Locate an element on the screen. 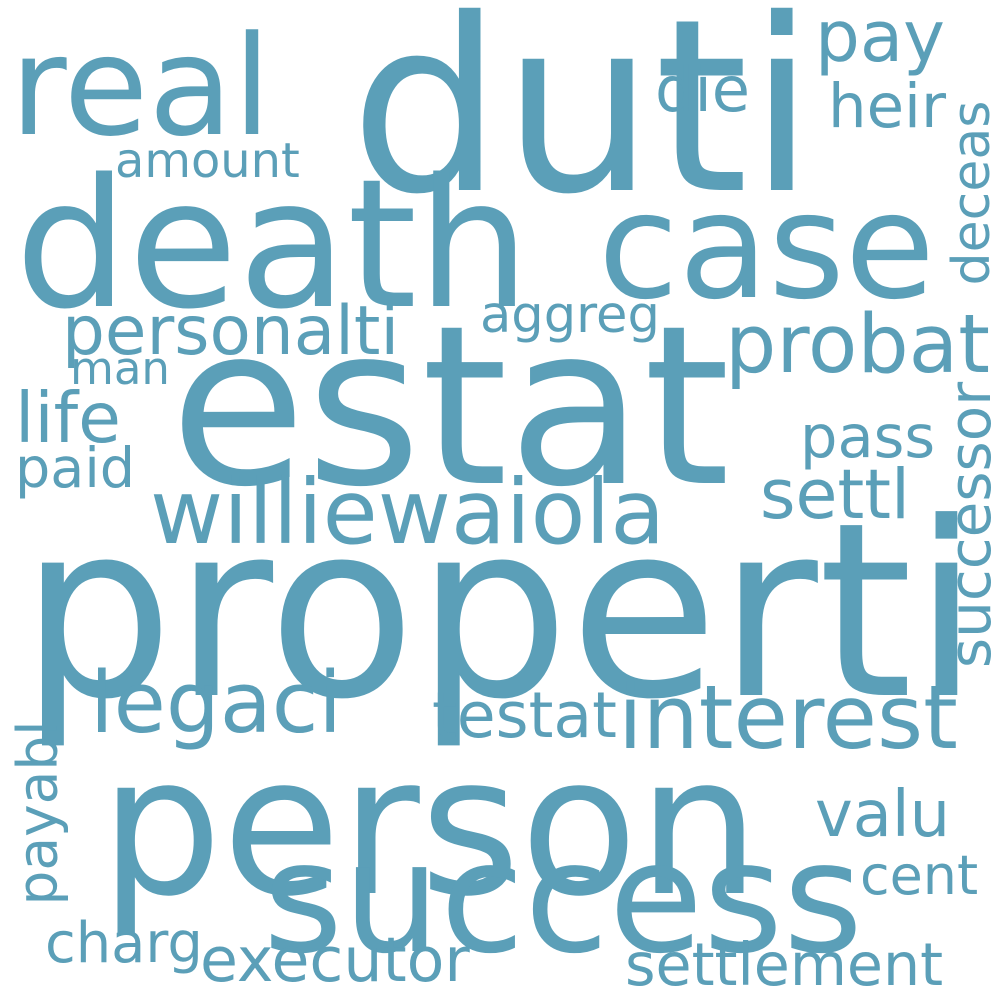 The image size is (1000, 1000). word-settl: settl is located at coordinates (835, 495).